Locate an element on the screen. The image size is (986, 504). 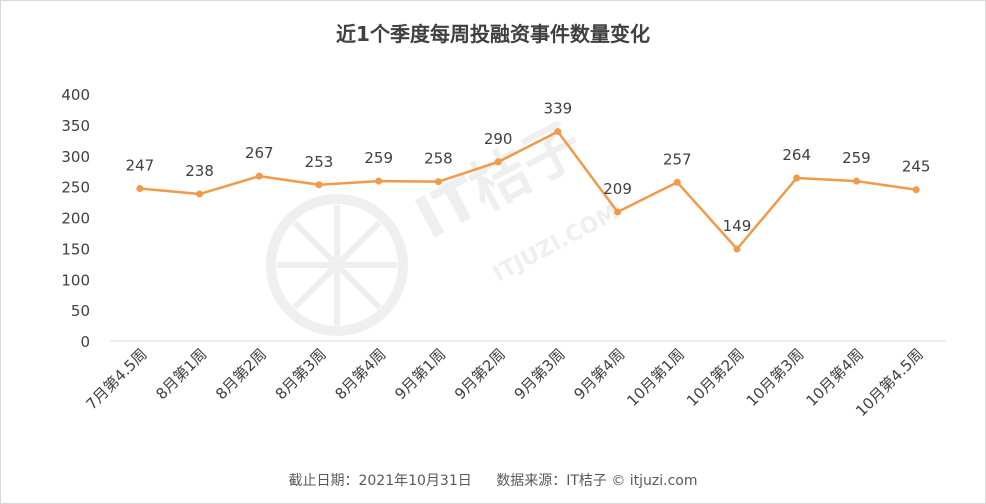
footer-source: 数据来源：IT桔子 © itjuzi.com is located at coordinates (597, 481).